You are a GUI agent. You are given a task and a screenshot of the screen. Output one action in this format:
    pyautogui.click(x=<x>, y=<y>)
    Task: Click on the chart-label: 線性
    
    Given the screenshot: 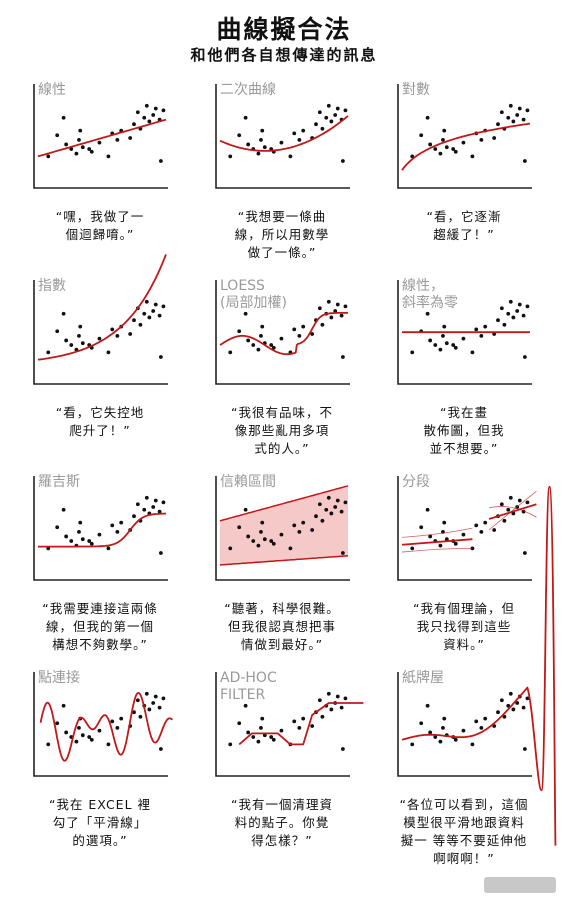 What is the action you would take?
    pyautogui.click(x=52, y=90)
    